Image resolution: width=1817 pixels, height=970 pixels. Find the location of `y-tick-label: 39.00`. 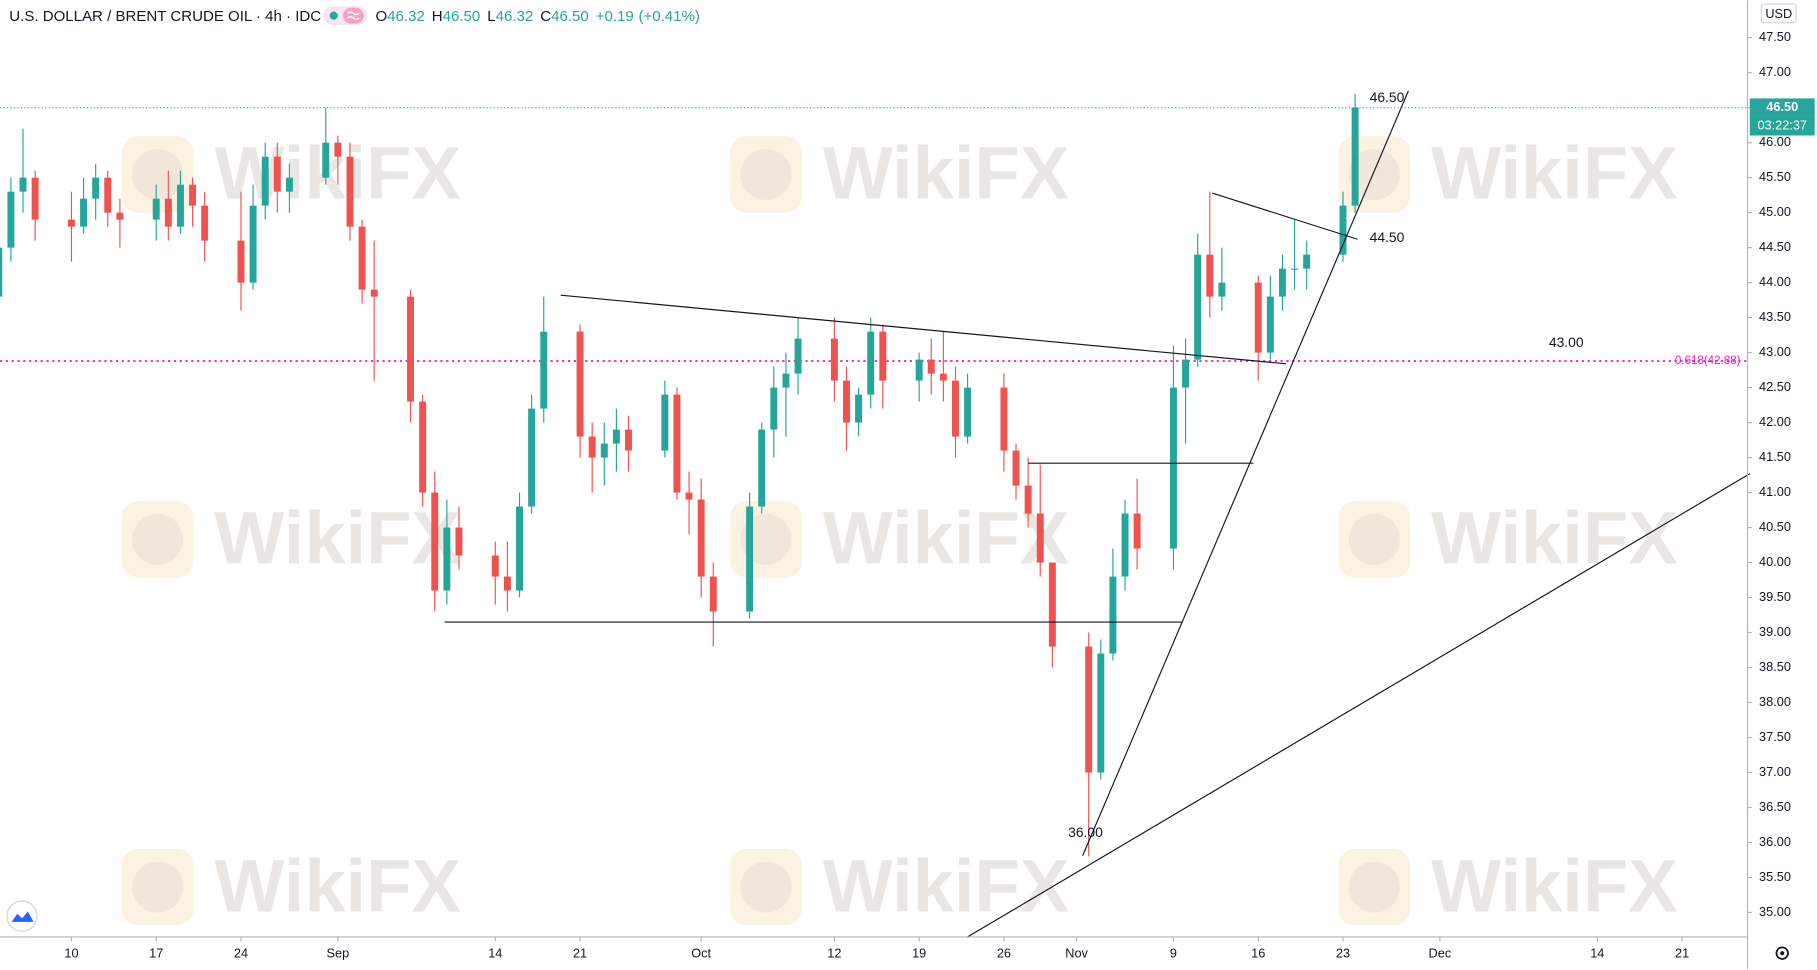

y-tick-label: 39.00 is located at coordinates (1775, 631).